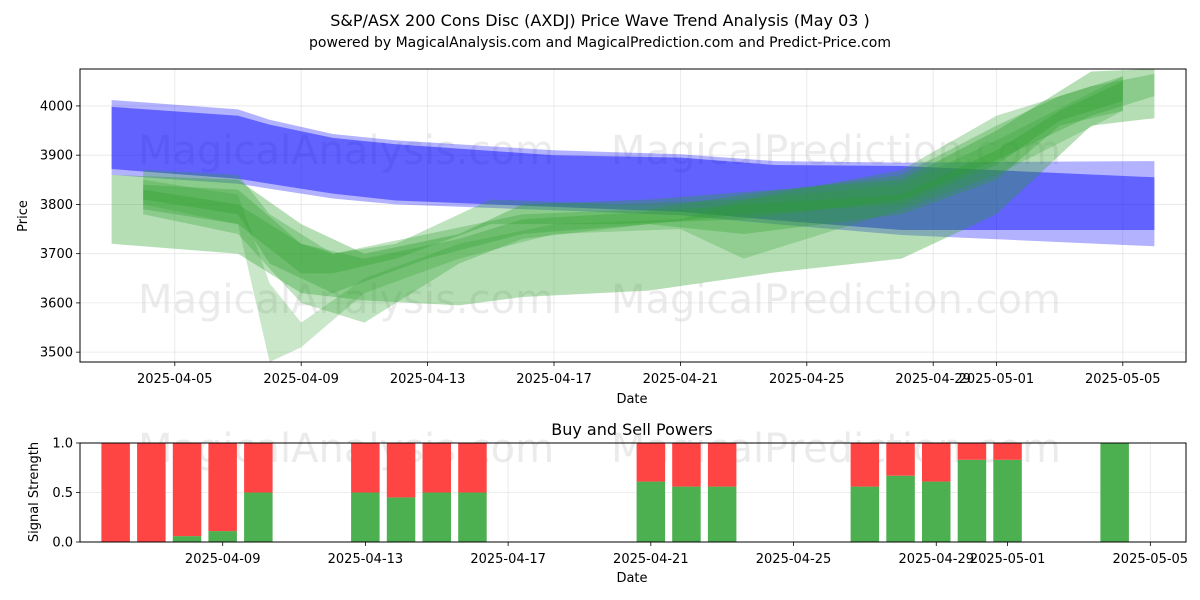  What do you see at coordinates (175, 379) in the screenshot?
I see `price-x-tick-label: 2025-04-05` at bounding box center [175, 379].